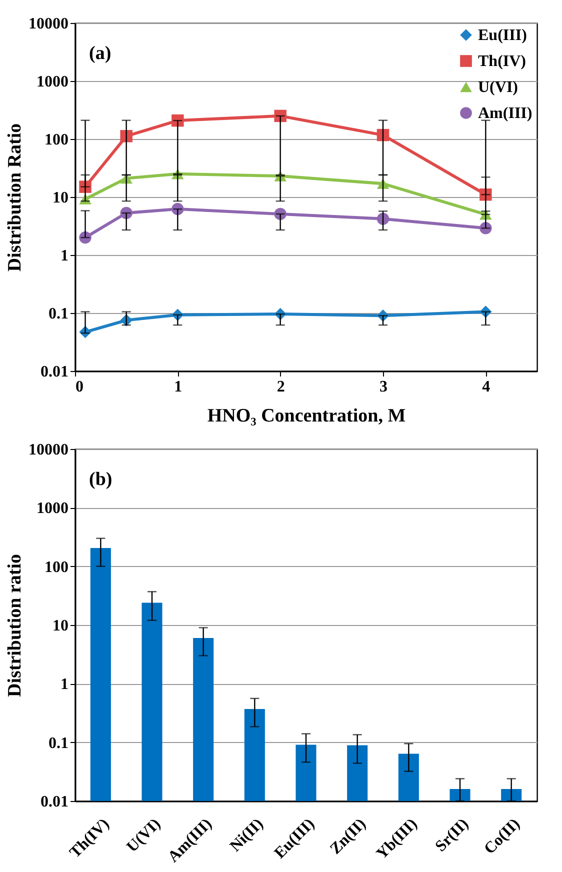 The width and height of the screenshot is (562, 872). Describe the element at coordinates (178, 387) in the screenshot. I see `x-tick-label: 1` at that location.